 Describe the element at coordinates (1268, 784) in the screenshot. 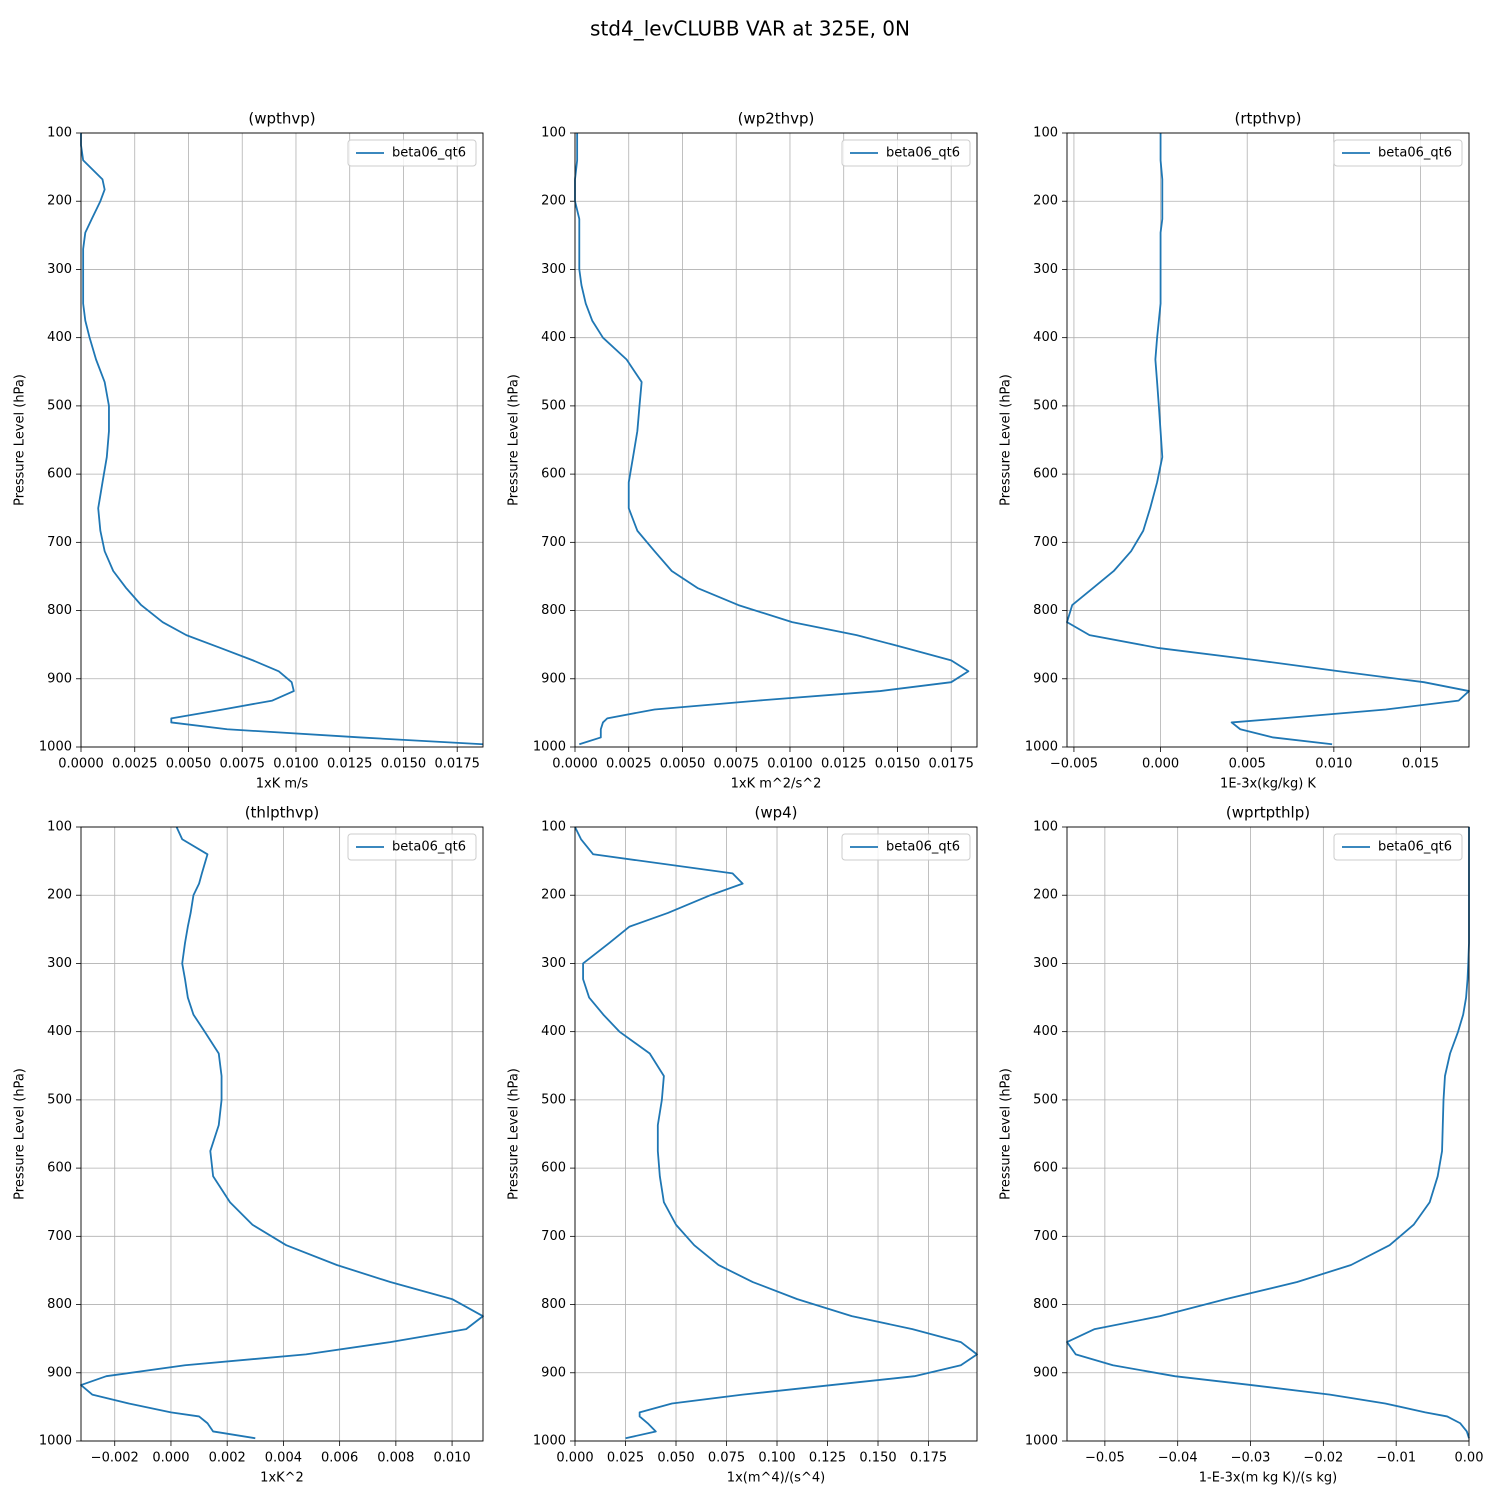

I see `x-axis-label: 1E-3x(kg/kg) K` at that location.